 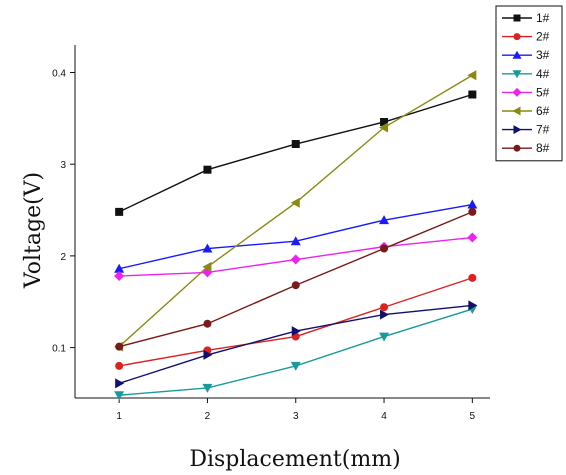 What do you see at coordinates (543, 55) in the screenshot?
I see `legend-label: 3#` at bounding box center [543, 55].